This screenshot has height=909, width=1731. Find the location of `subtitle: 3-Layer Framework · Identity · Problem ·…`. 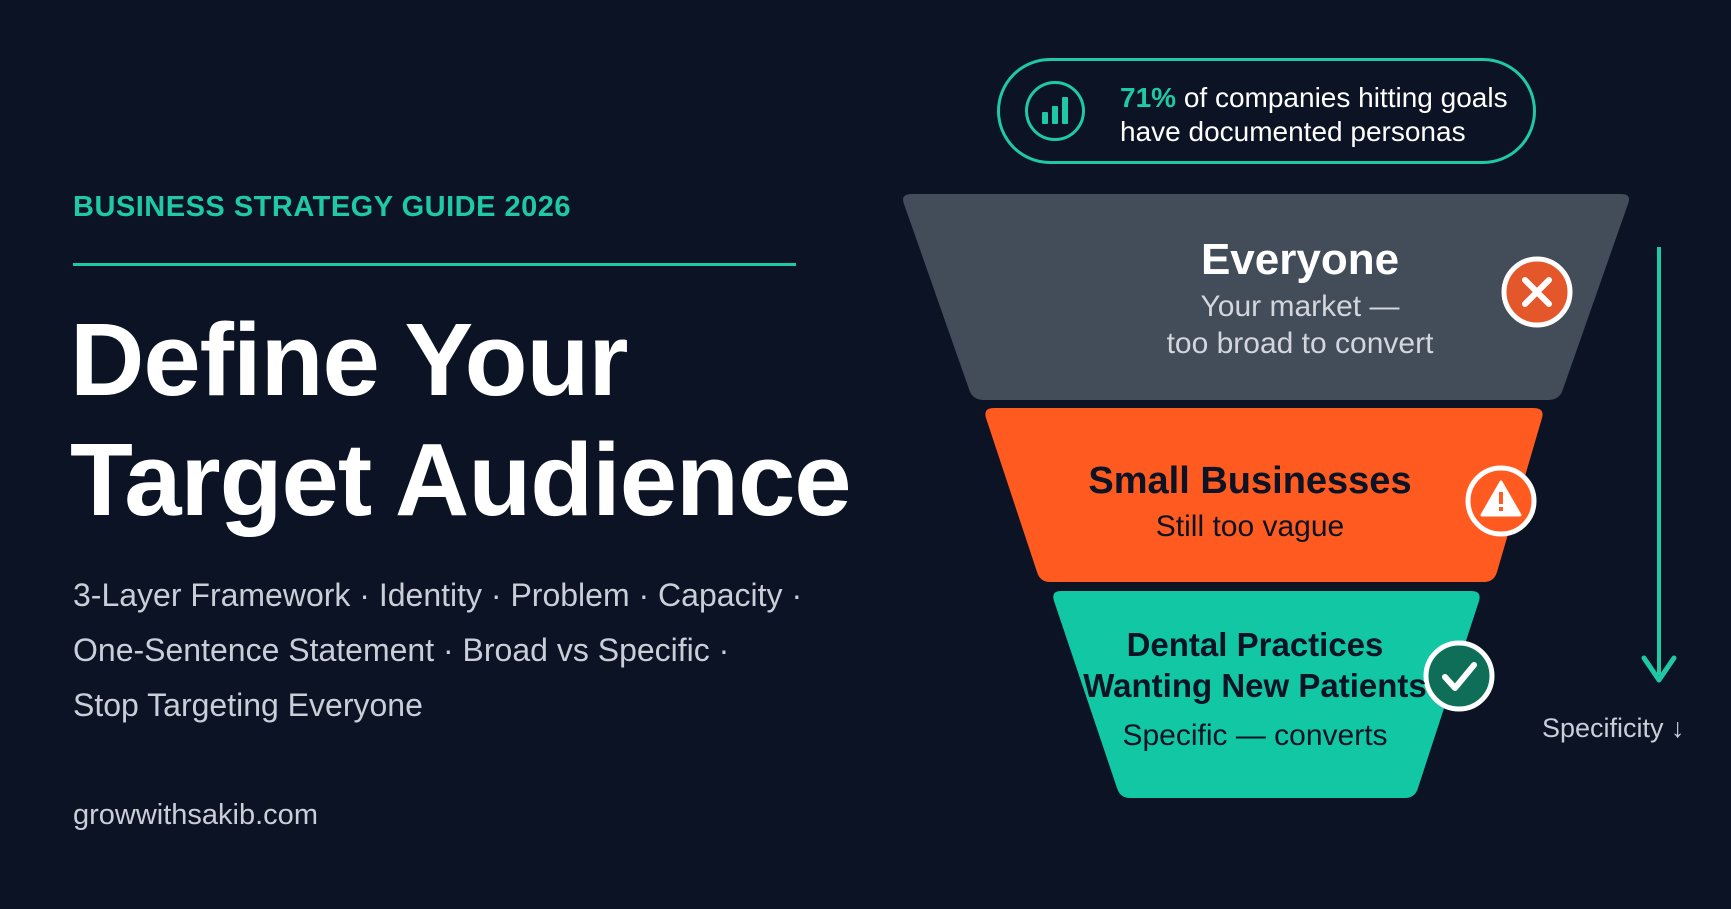

subtitle: 3-Layer Framework · Identity · Problem ·… is located at coordinates (473, 650).